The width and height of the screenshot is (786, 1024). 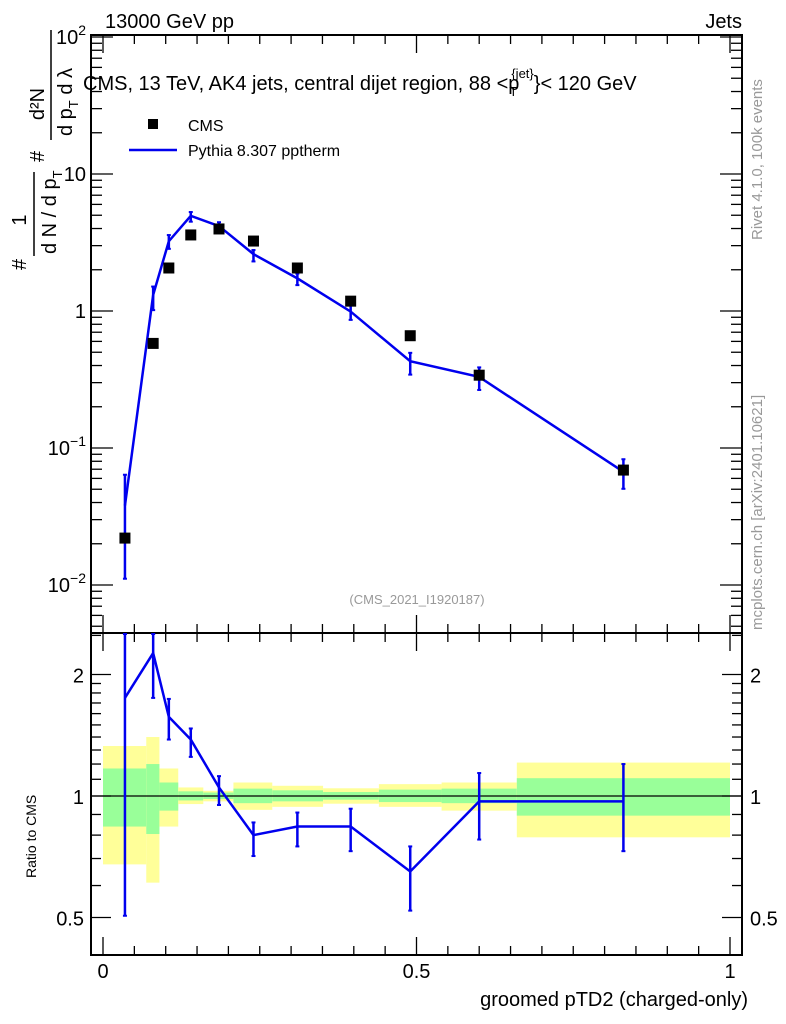 I want to click on uncertainty-band-inner, so click(x=153, y=799).